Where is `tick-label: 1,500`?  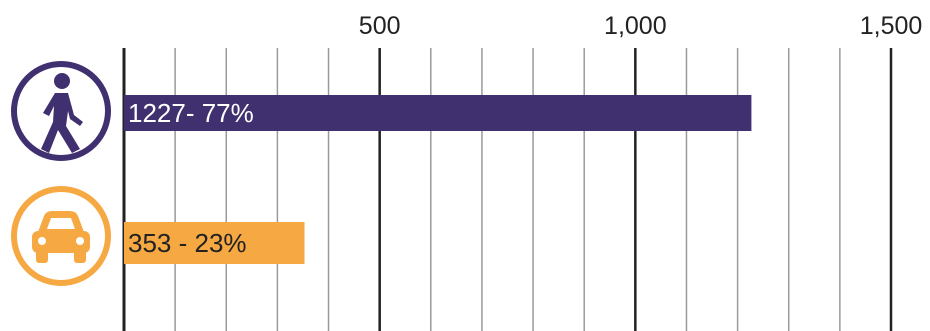
tick-label: 1,500 is located at coordinates (891, 26).